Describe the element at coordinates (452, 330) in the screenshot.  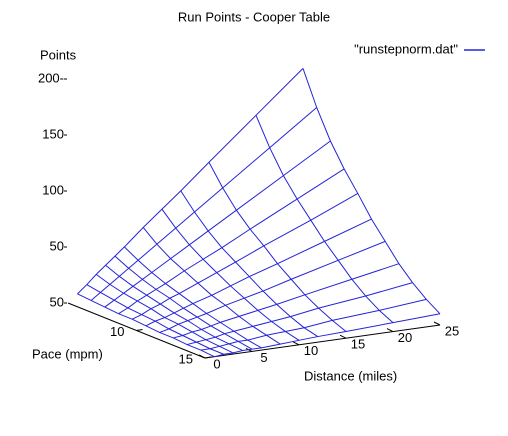
I see `x-tick-label: 25` at that location.